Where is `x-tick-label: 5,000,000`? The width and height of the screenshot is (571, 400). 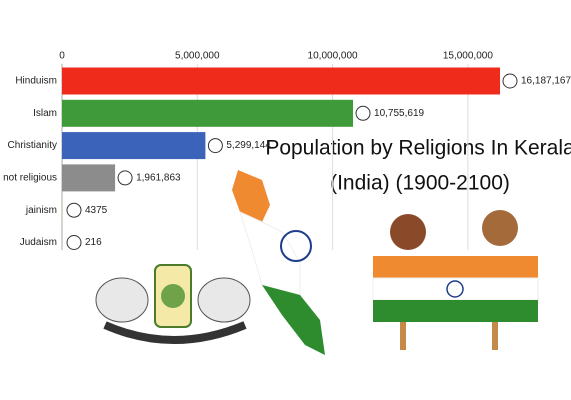
x-tick-label: 5,000,000 is located at coordinates (197, 56).